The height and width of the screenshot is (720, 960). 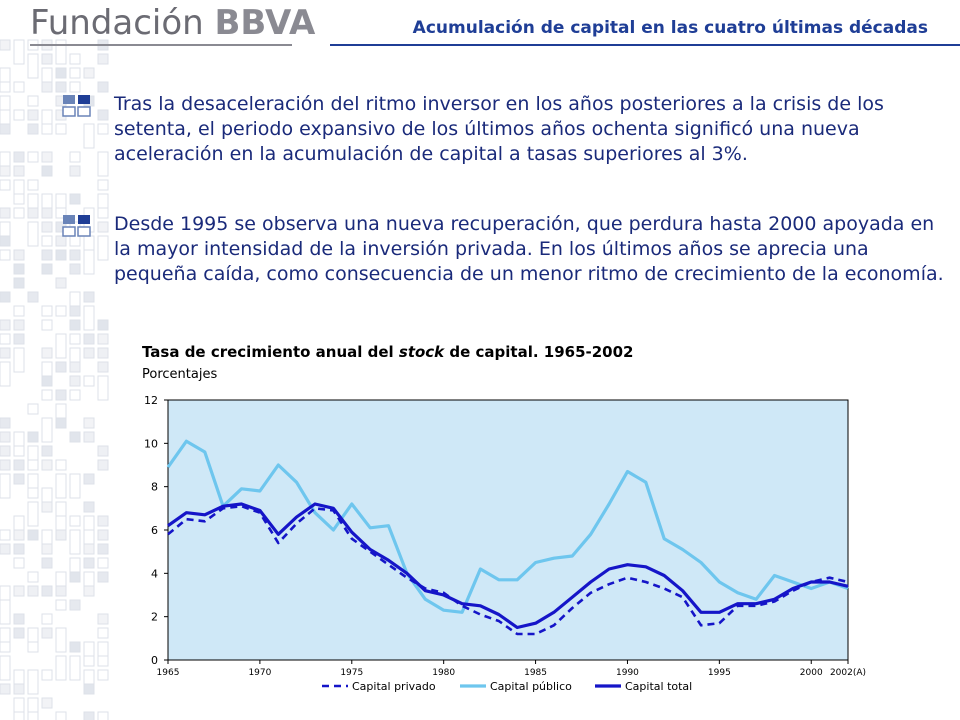 What do you see at coordinates (645, 45) in the screenshot?
I see `header-rule` at bounding box center [645, 45].